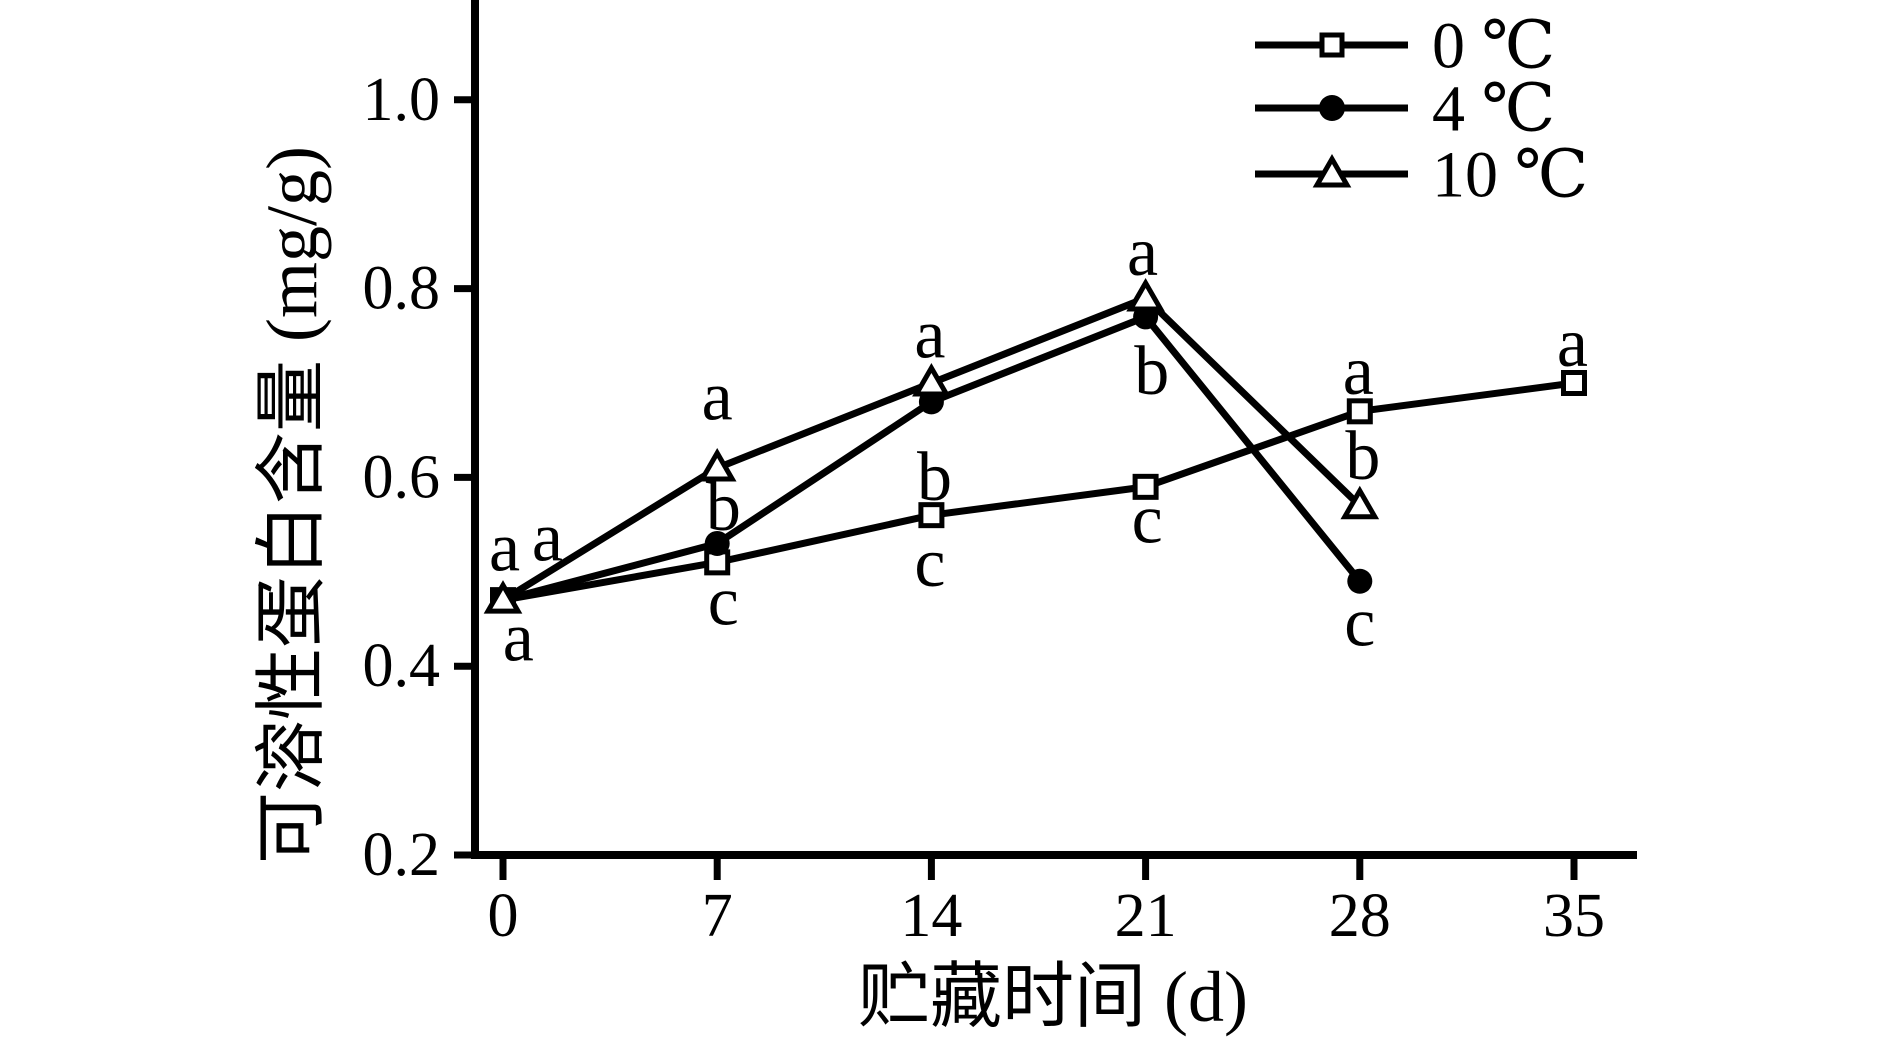 The width and height of the screenshot is (1890, 1044). Describe the element at coordinates (402, 855) in the screenshot. I see `y-tick-label: 0.2` at that location.